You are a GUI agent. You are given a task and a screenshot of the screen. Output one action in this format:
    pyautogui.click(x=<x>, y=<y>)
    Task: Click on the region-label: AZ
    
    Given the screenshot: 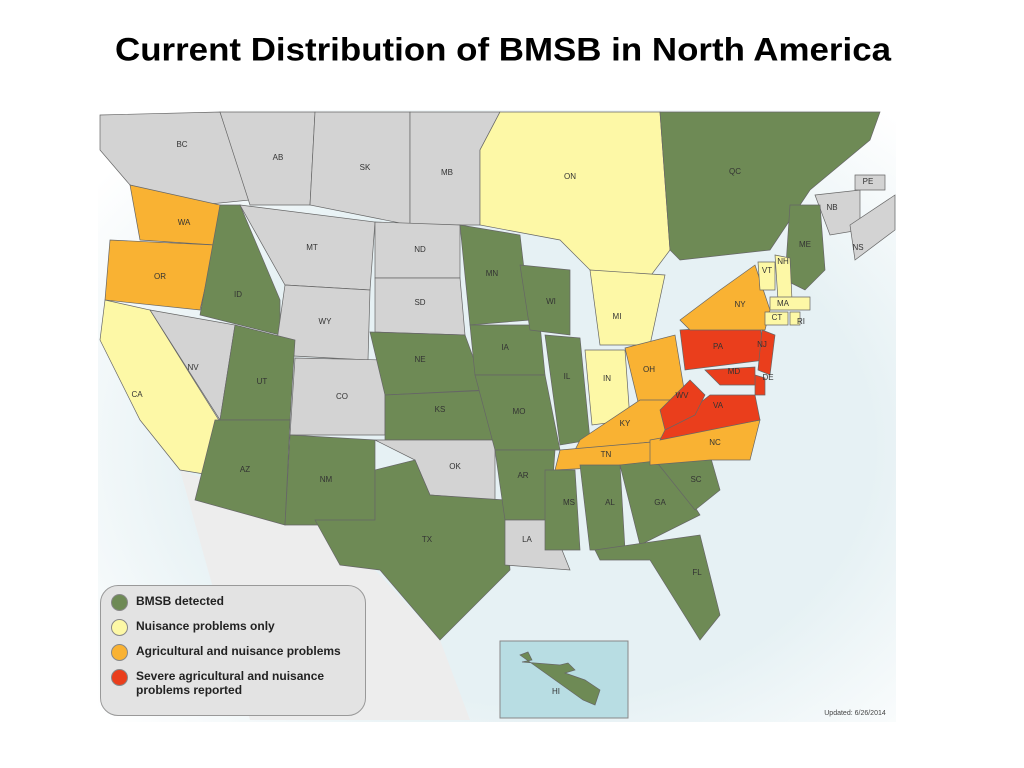 What is the action you would take?
    pyautogui.click(x=245, y=469)
    